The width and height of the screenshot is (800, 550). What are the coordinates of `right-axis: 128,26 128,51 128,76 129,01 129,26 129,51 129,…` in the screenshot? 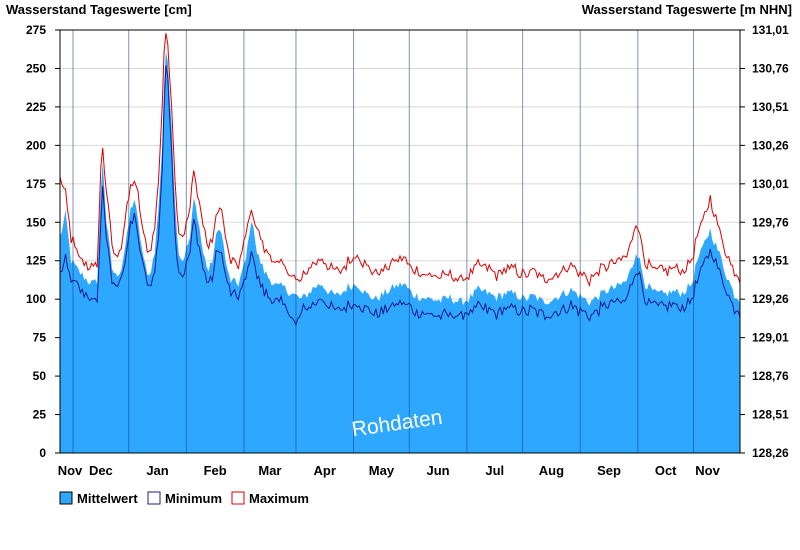 It's located at (764, 241).